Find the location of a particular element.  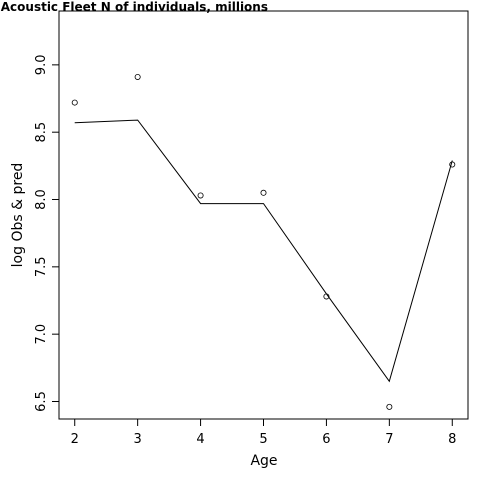

y-tick-label: 6.5 is located at coordinates (41, 401).